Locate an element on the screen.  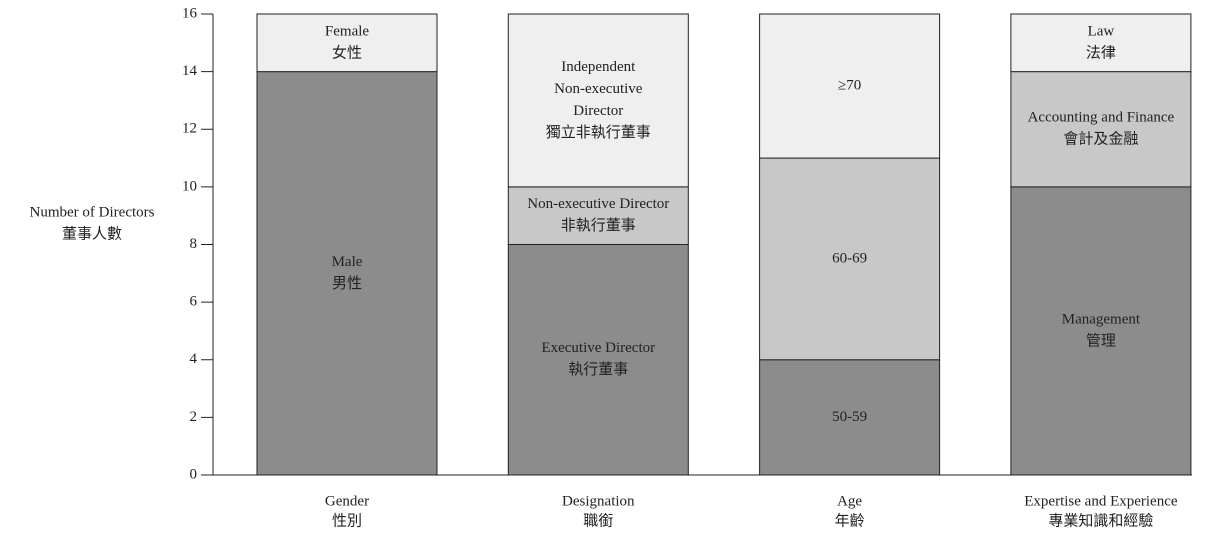
segment-label: Non-executive is located at coordinates (598, 89).